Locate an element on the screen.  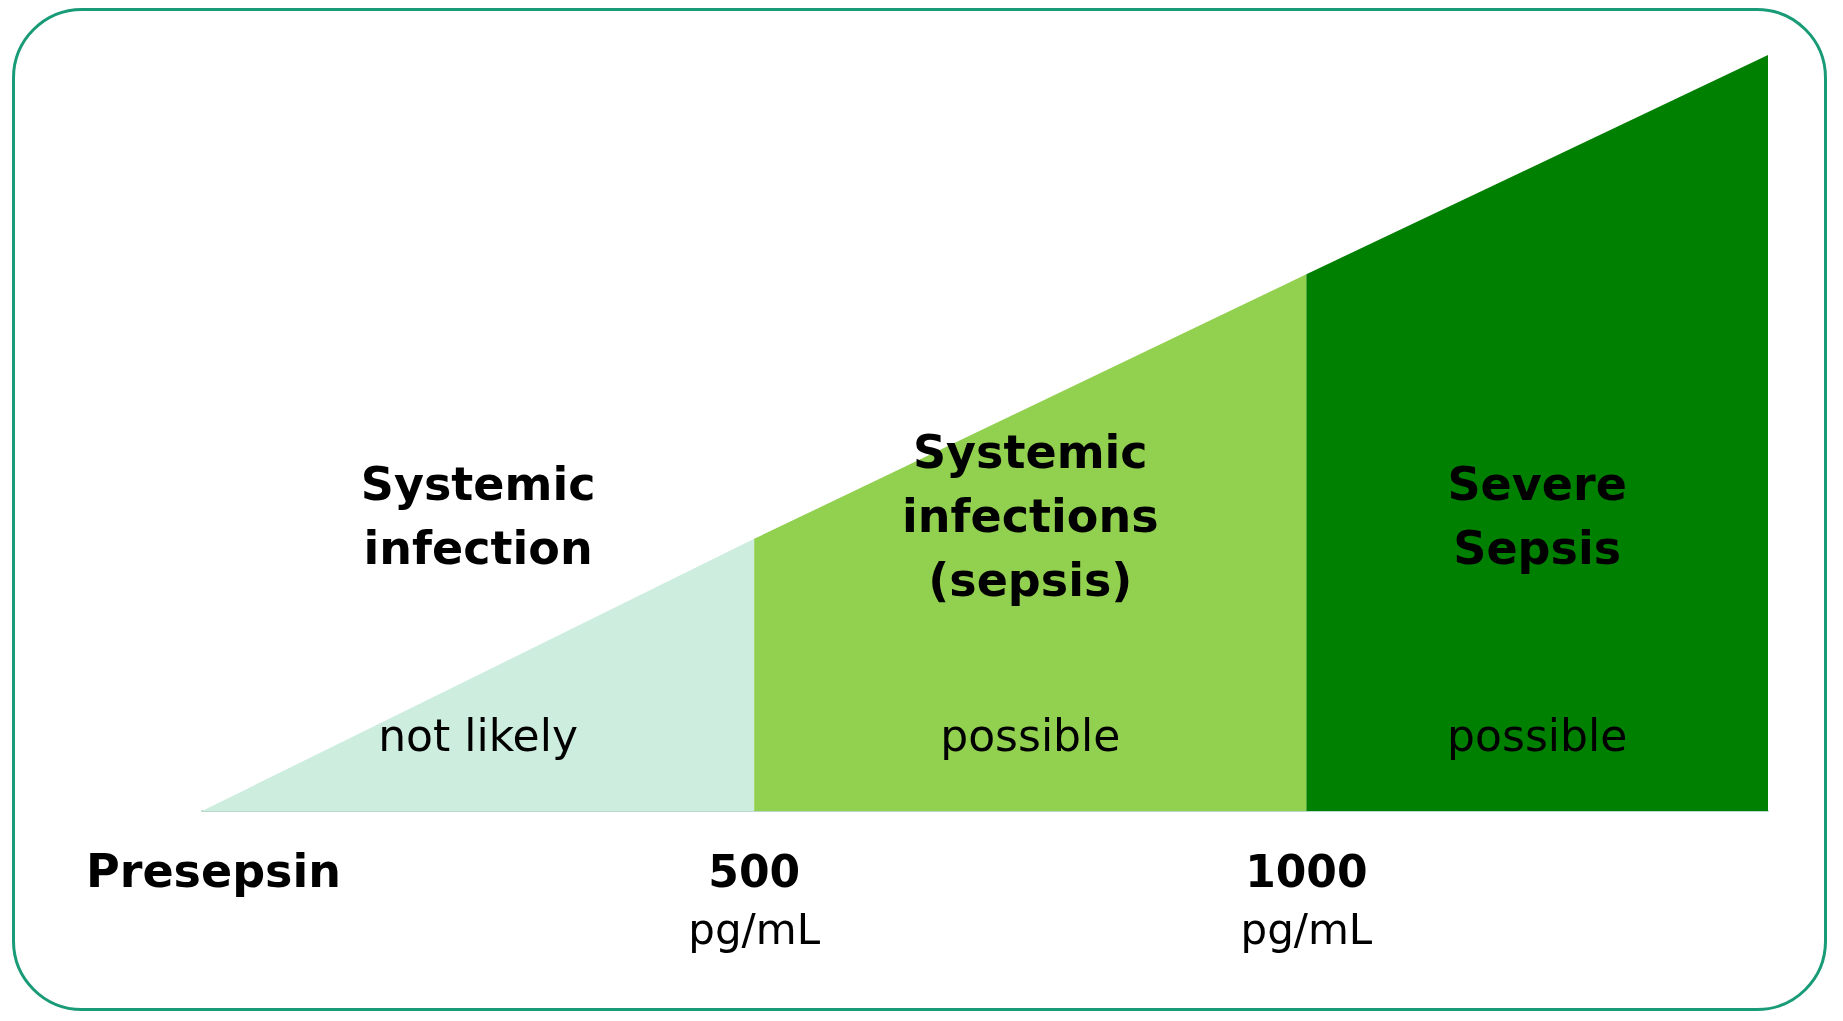
series-label: Systemic infections (sepsis) is located at coordinates (1030, 516).